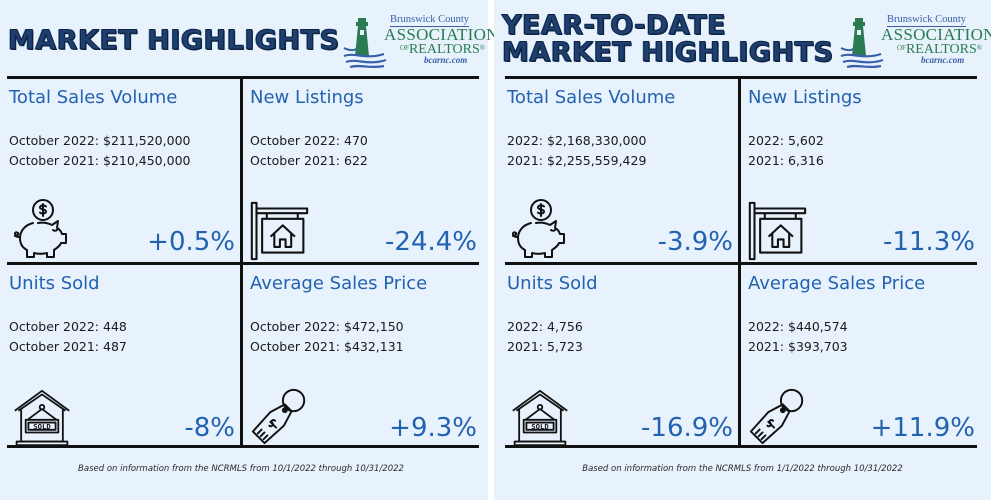  Describe the element at coordinates (929, 242) in the screenshot. I see `stat-change: -11.3%` at that location.